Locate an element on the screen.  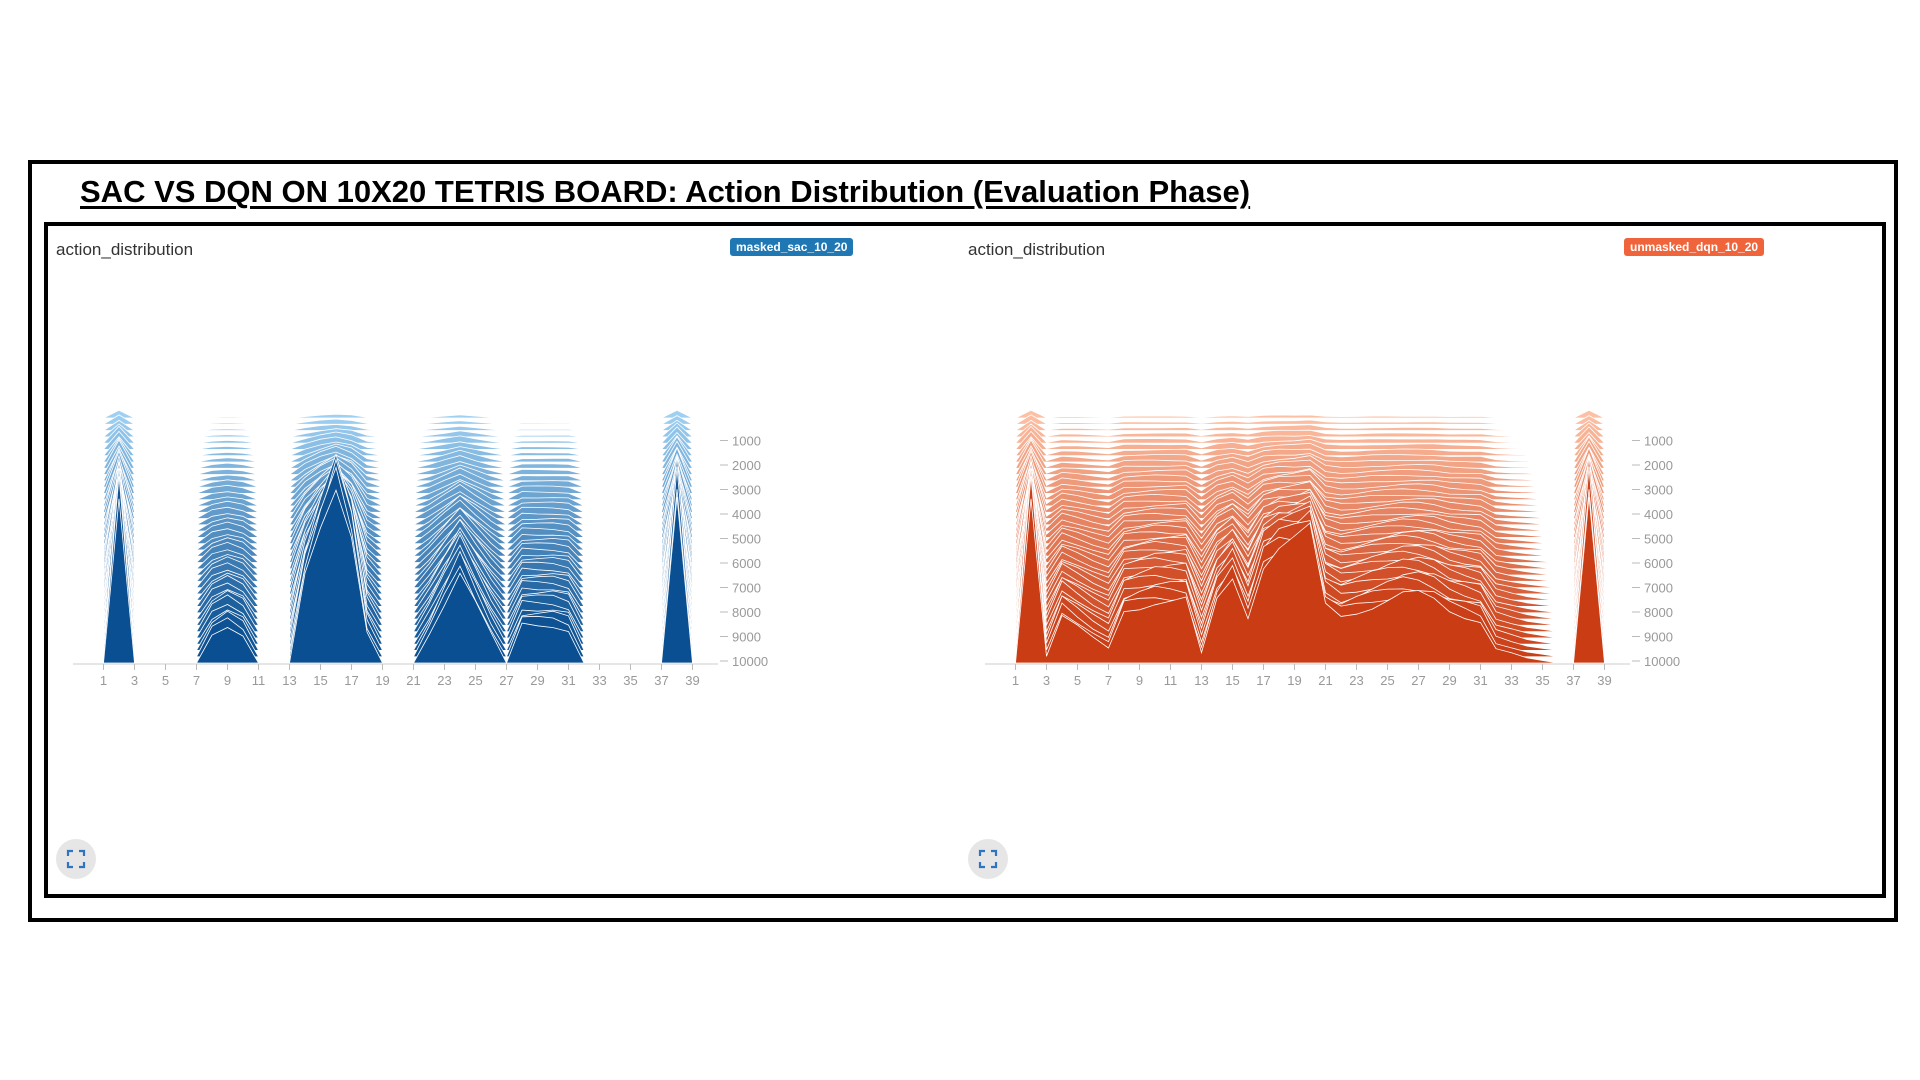
x-tick-label: 9 is located at coordinates (1139, 680).